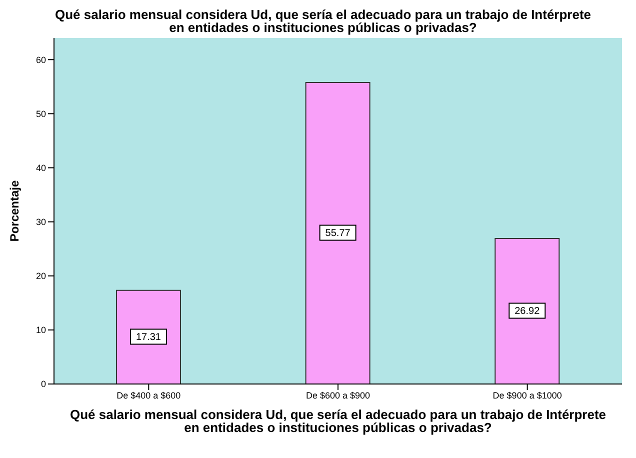 The height and width of the screenshot is (458, 636). I want to click on y-axis-title: Porcentaje, so click(14, 211).